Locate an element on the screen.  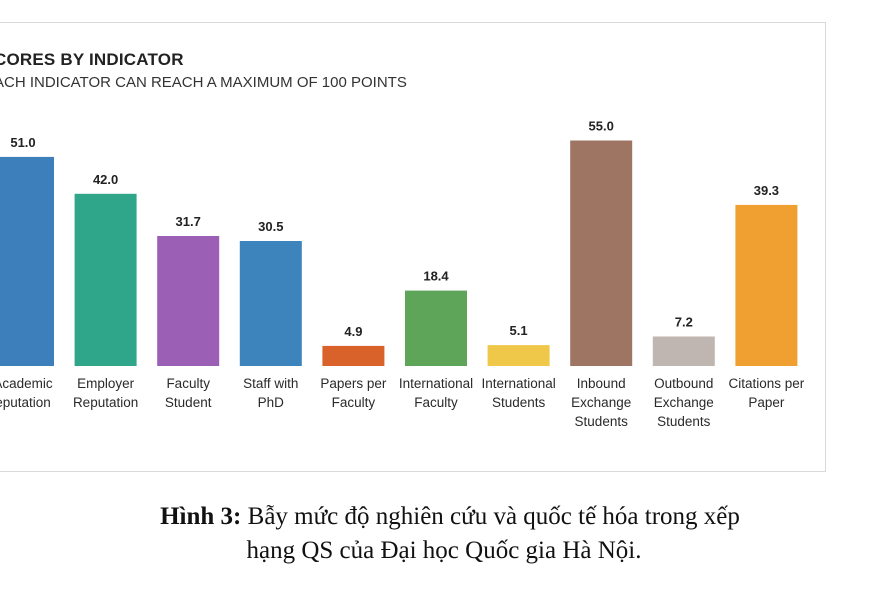
value-label-10: 39.3 is located at coordinates (766, 190).